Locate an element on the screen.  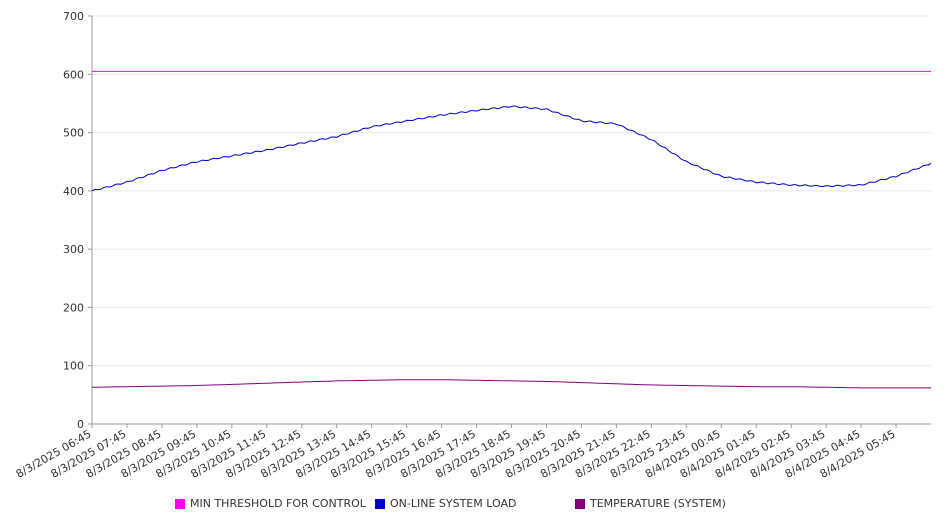
legend-swatch-temperature is located at coordinates (580, 503).